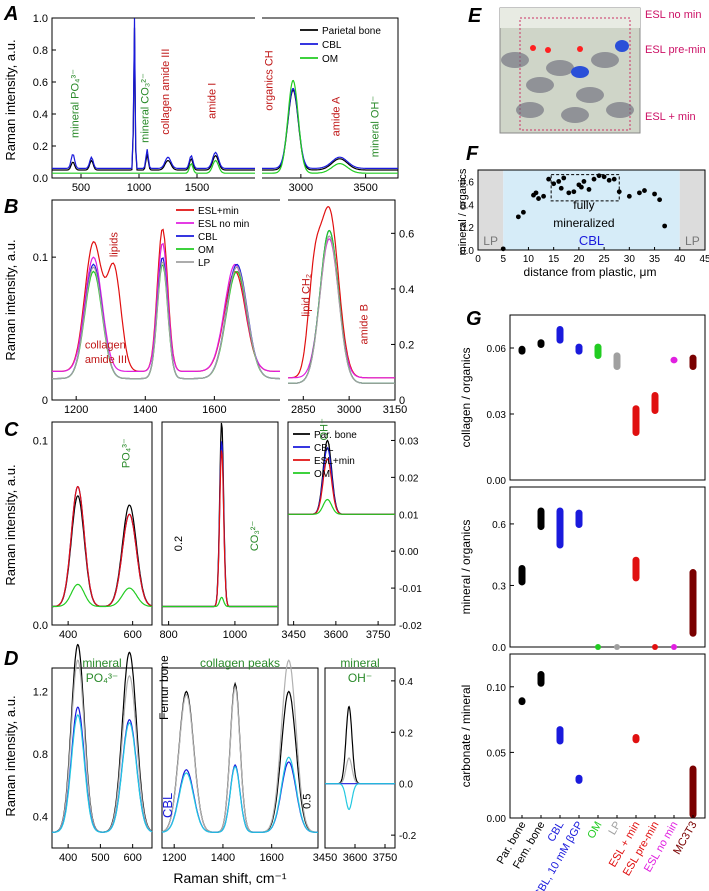 Image resolution: width=709 pixels, height=891 pixels. What do you see at coordinates (402, 401) in the screenshot?
I see `y-tick-label-right: 0` at bounding box center [402, 401].